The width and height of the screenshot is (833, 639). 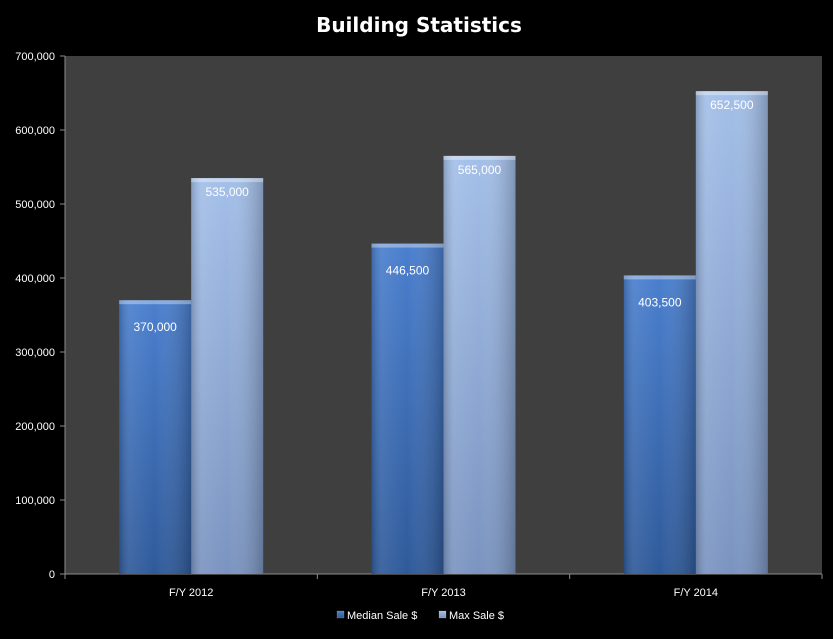 I want to click on legend: Median Sale $ Max Sale $, so click(x=420, y=616).